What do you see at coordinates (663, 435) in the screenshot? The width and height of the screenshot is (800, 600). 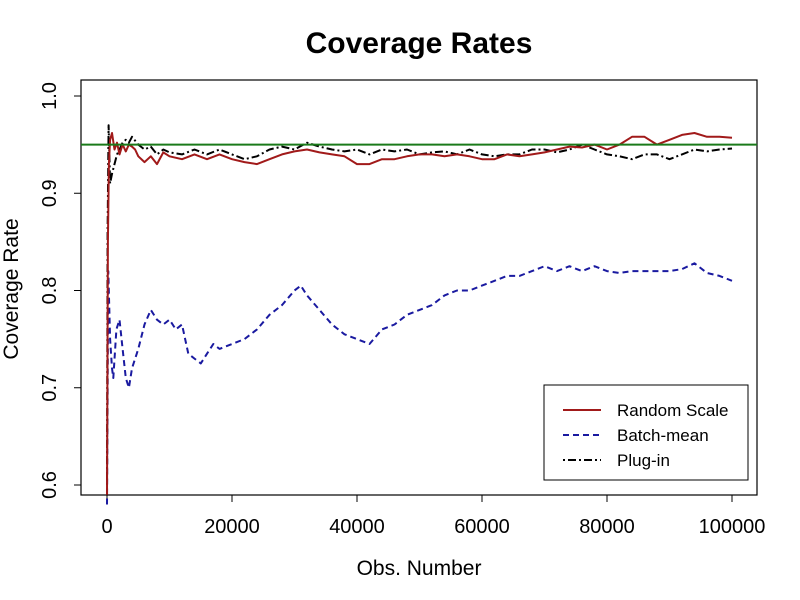 I see `legend-label-batch-mean: Batch-mean` at bounding box center [663, 435].